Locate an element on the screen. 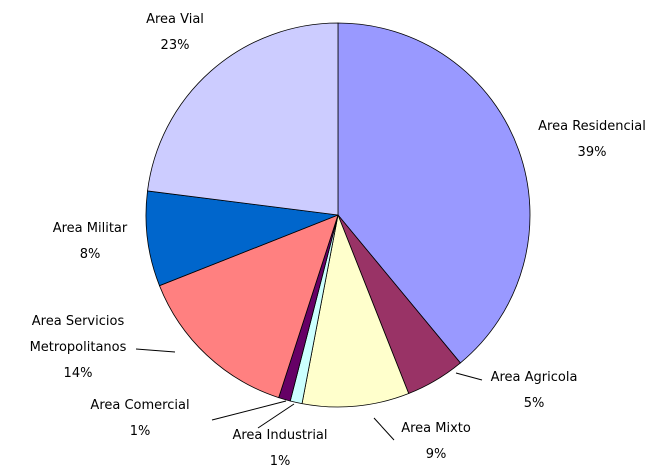 The image size is (657, 469). value-label: 23% is located at coordinates (175, 45).